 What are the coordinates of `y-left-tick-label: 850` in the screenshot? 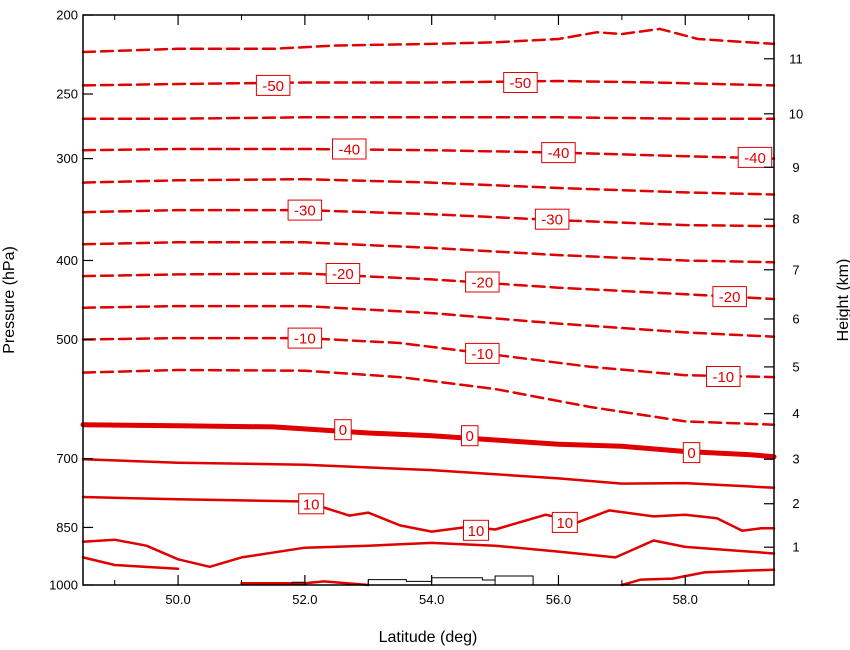 It's located at (67, 527).